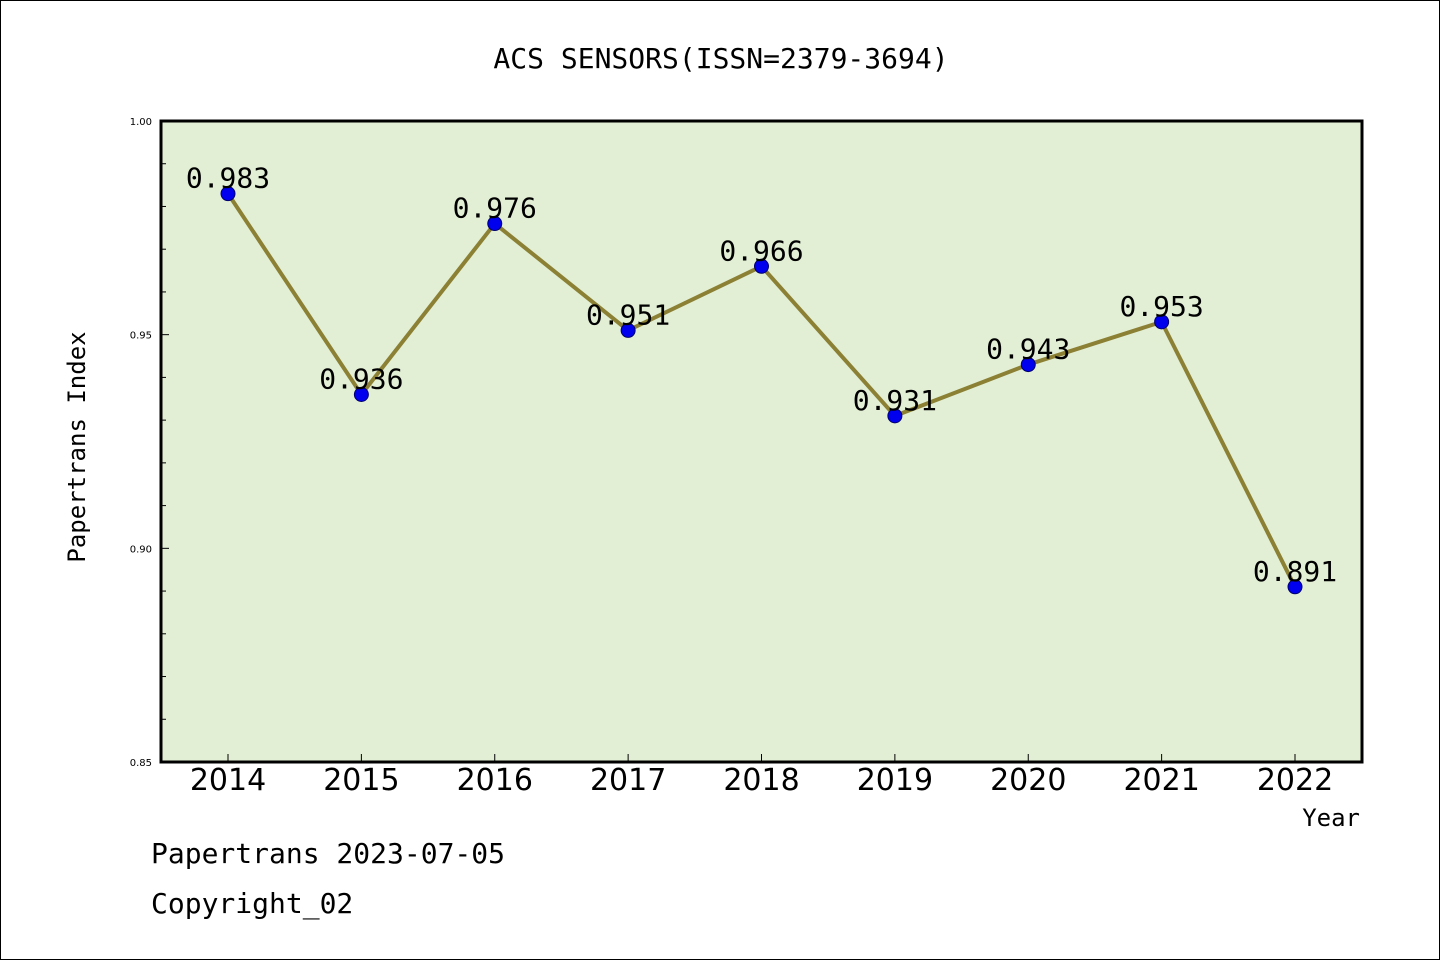 The image size is (1440, 961). I want to click on y-tick-label: 0.95, so click(141, 336).